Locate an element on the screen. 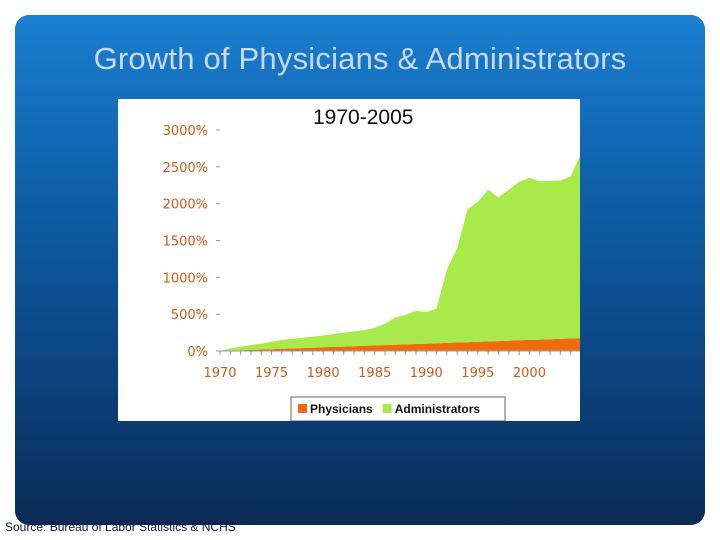  x-tick-label: 1975 is located at coordinates (271, 373).